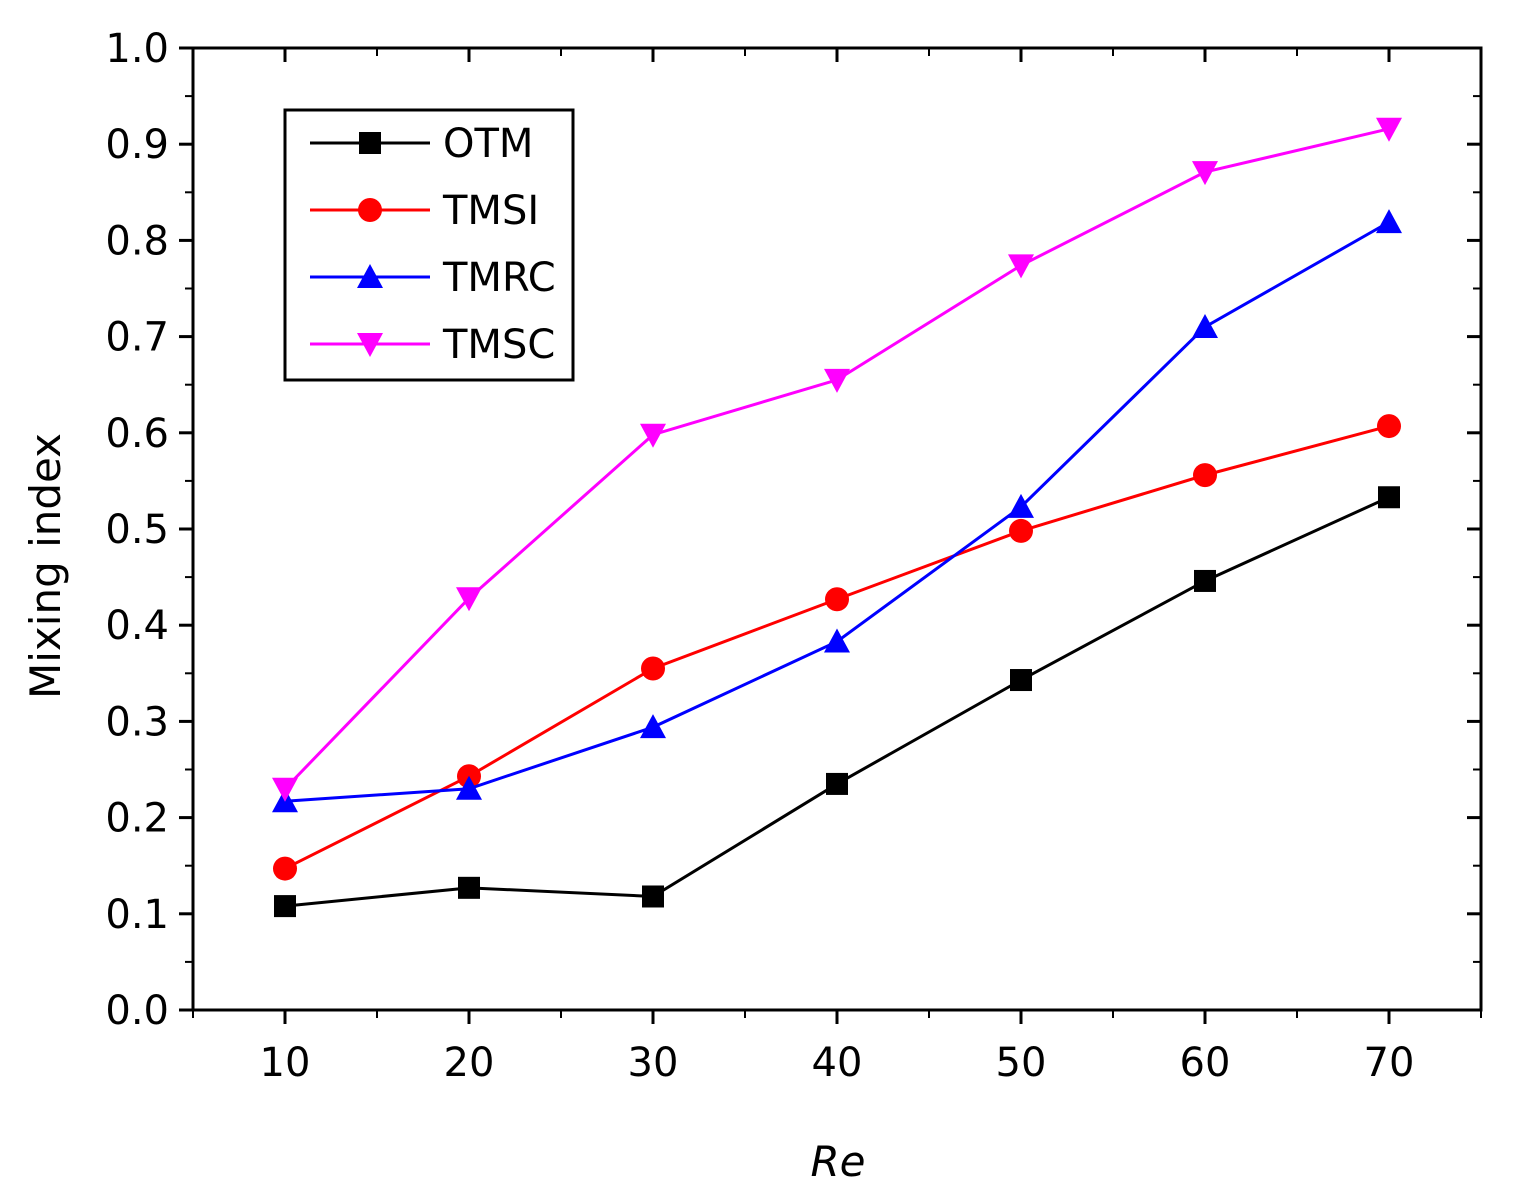 This screenshot has height=1199, width=1522. Describe the element at coordinates (137, 338) in the screenshot. I see `y-tick-label: 0.7` at that location.